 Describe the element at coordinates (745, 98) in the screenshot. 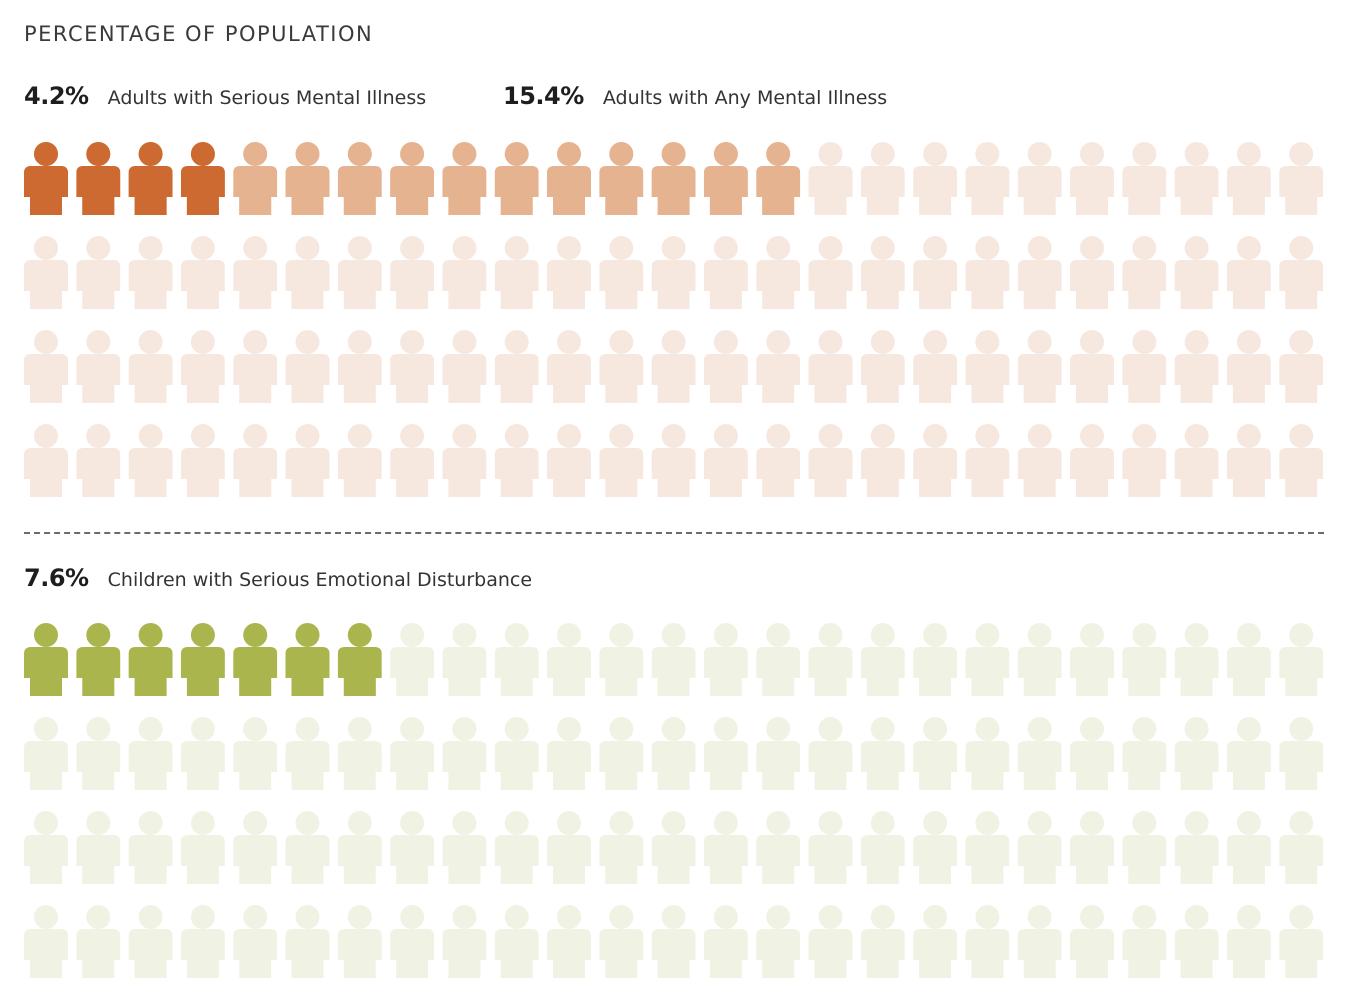

I see `adult-any-label: Adults with Any Mental Illness` at that location.